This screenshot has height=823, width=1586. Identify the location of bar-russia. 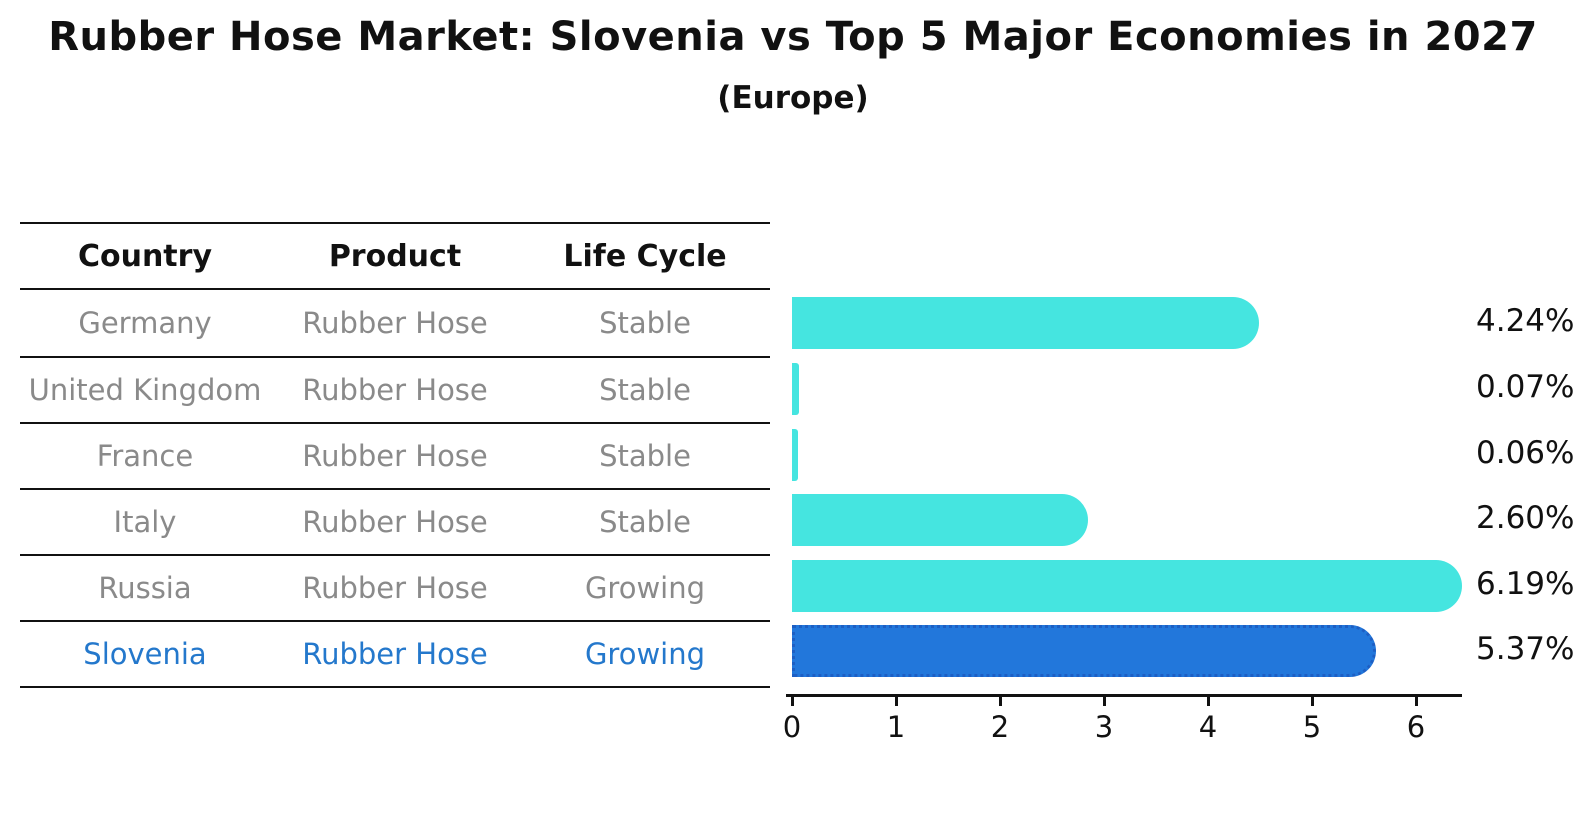
(1127, 586).